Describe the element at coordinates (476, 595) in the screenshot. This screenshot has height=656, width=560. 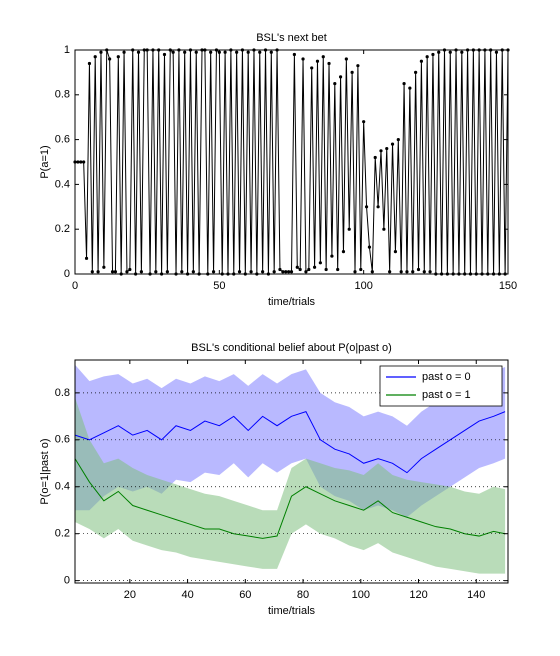
I see `x-tick-label: 140` at that location.